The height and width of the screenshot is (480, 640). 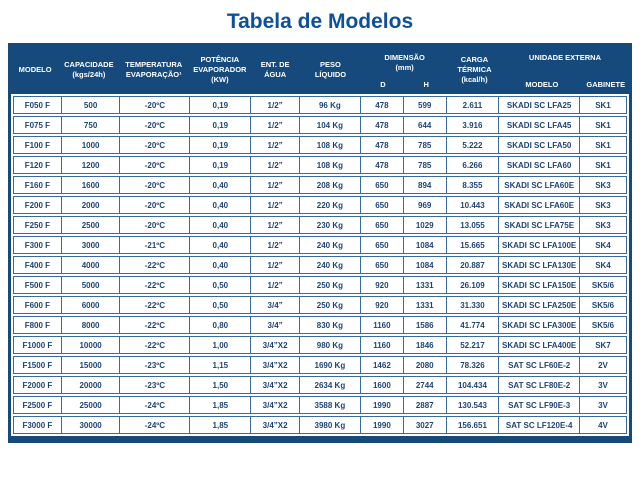 I want to click on cell-dimensao-h: 1029, so click(x=425, y=225).